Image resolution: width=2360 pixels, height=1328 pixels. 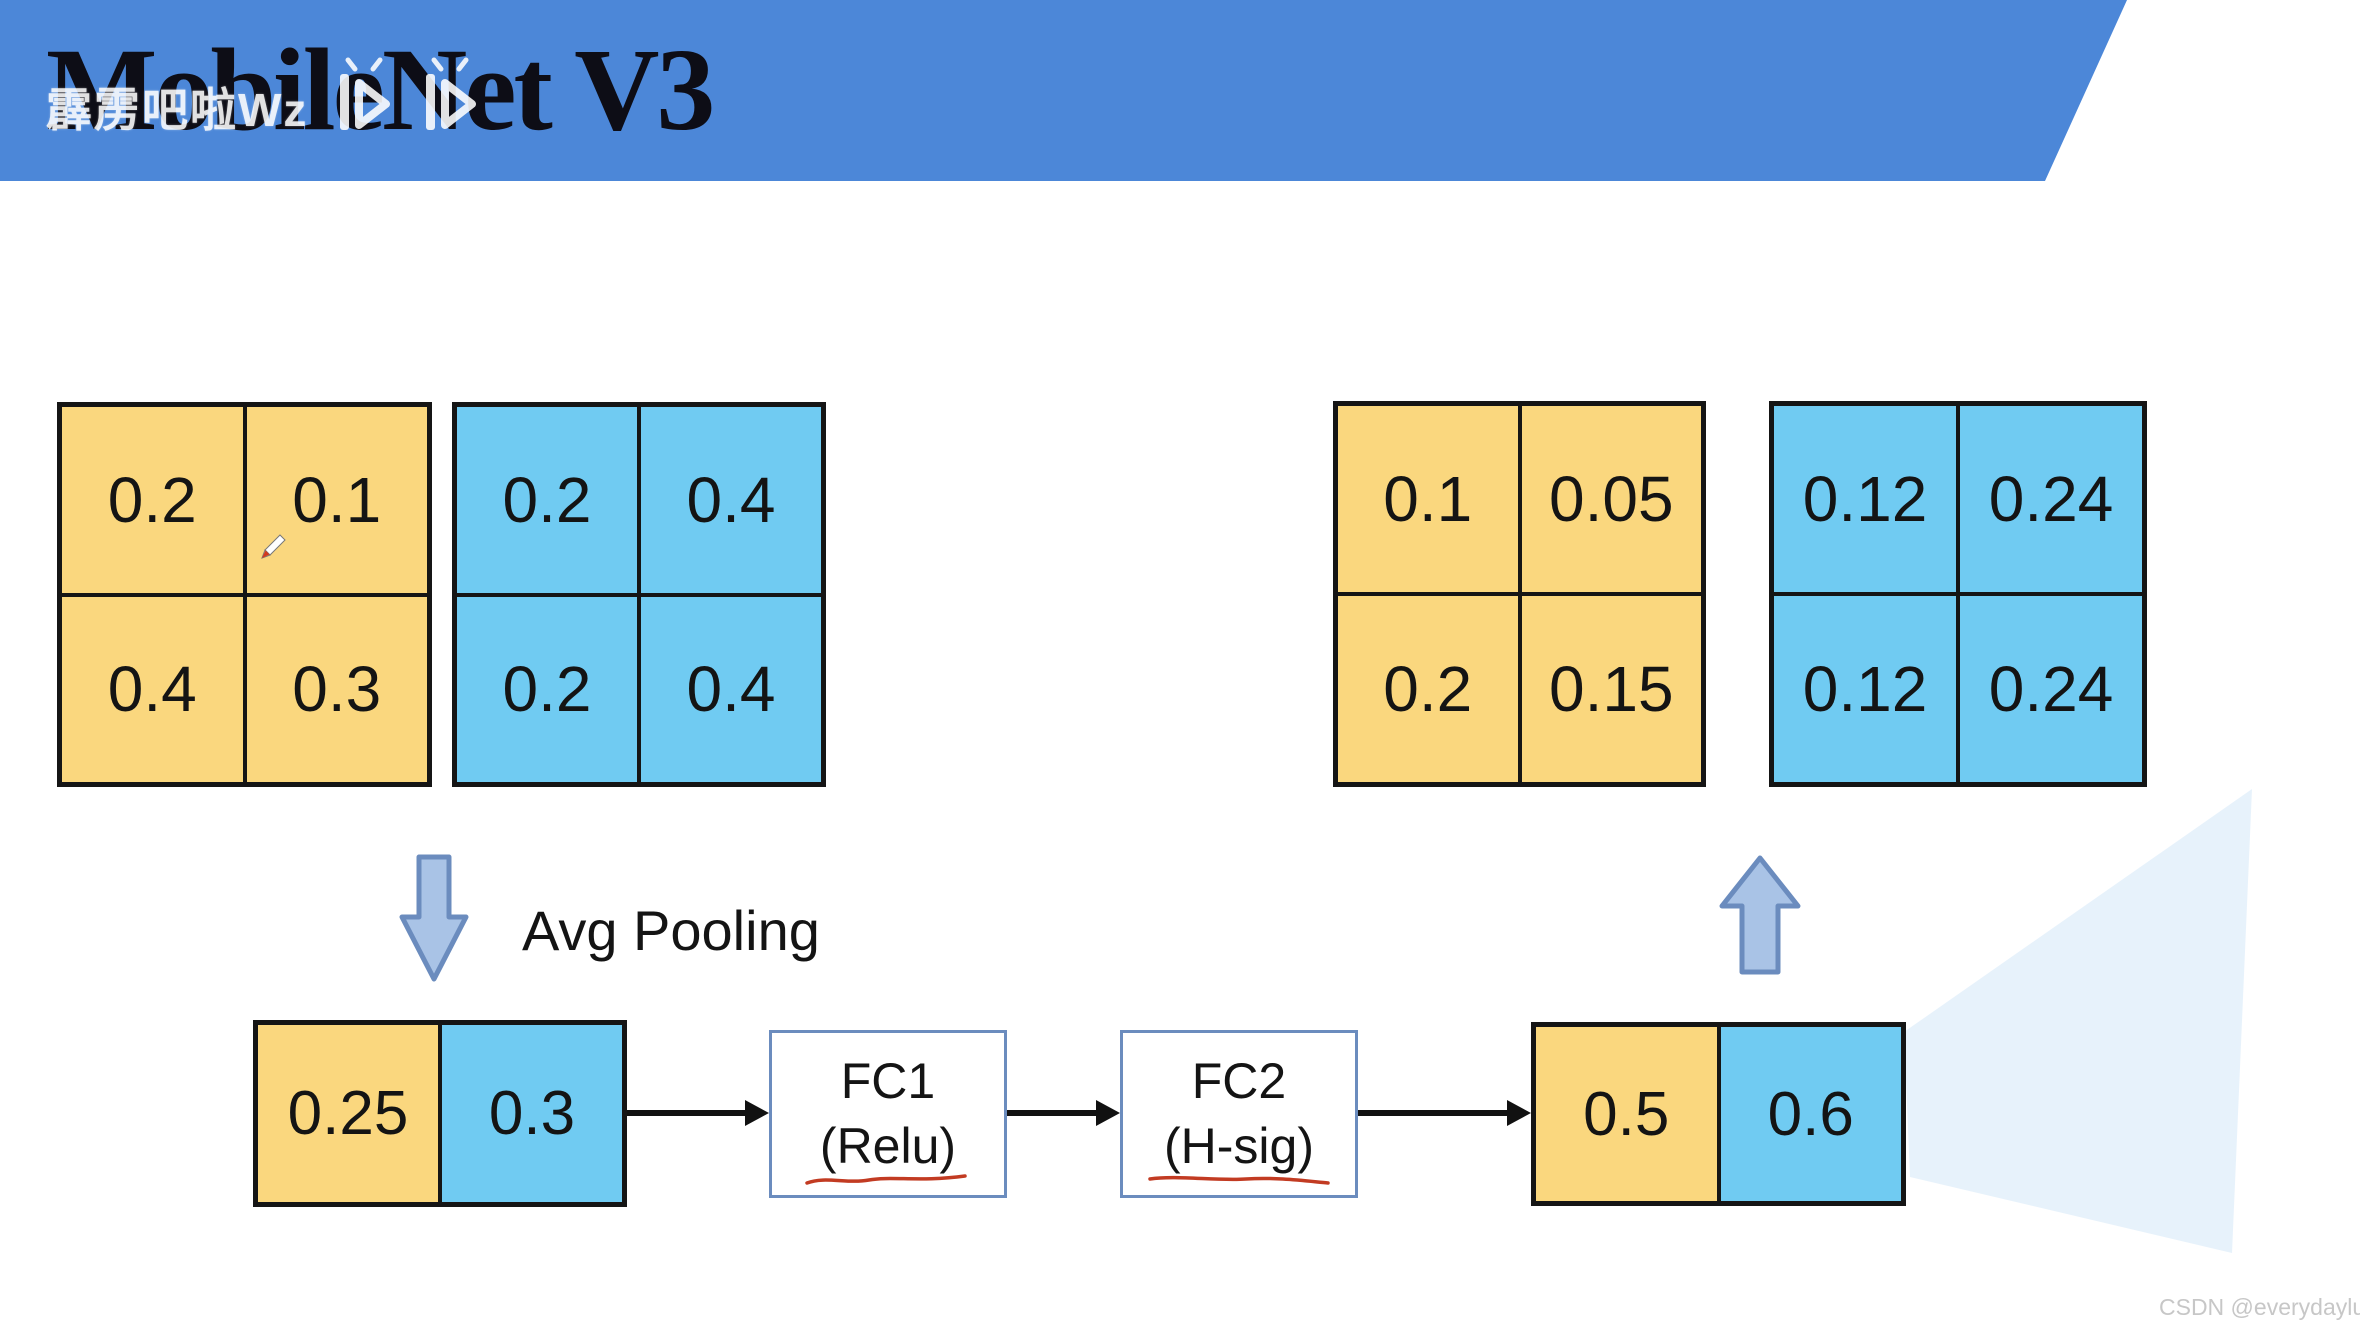 I want to click on input-matrix-yellow: 0.2 0.1 0.4 0.3, so click(x=244, y=594).